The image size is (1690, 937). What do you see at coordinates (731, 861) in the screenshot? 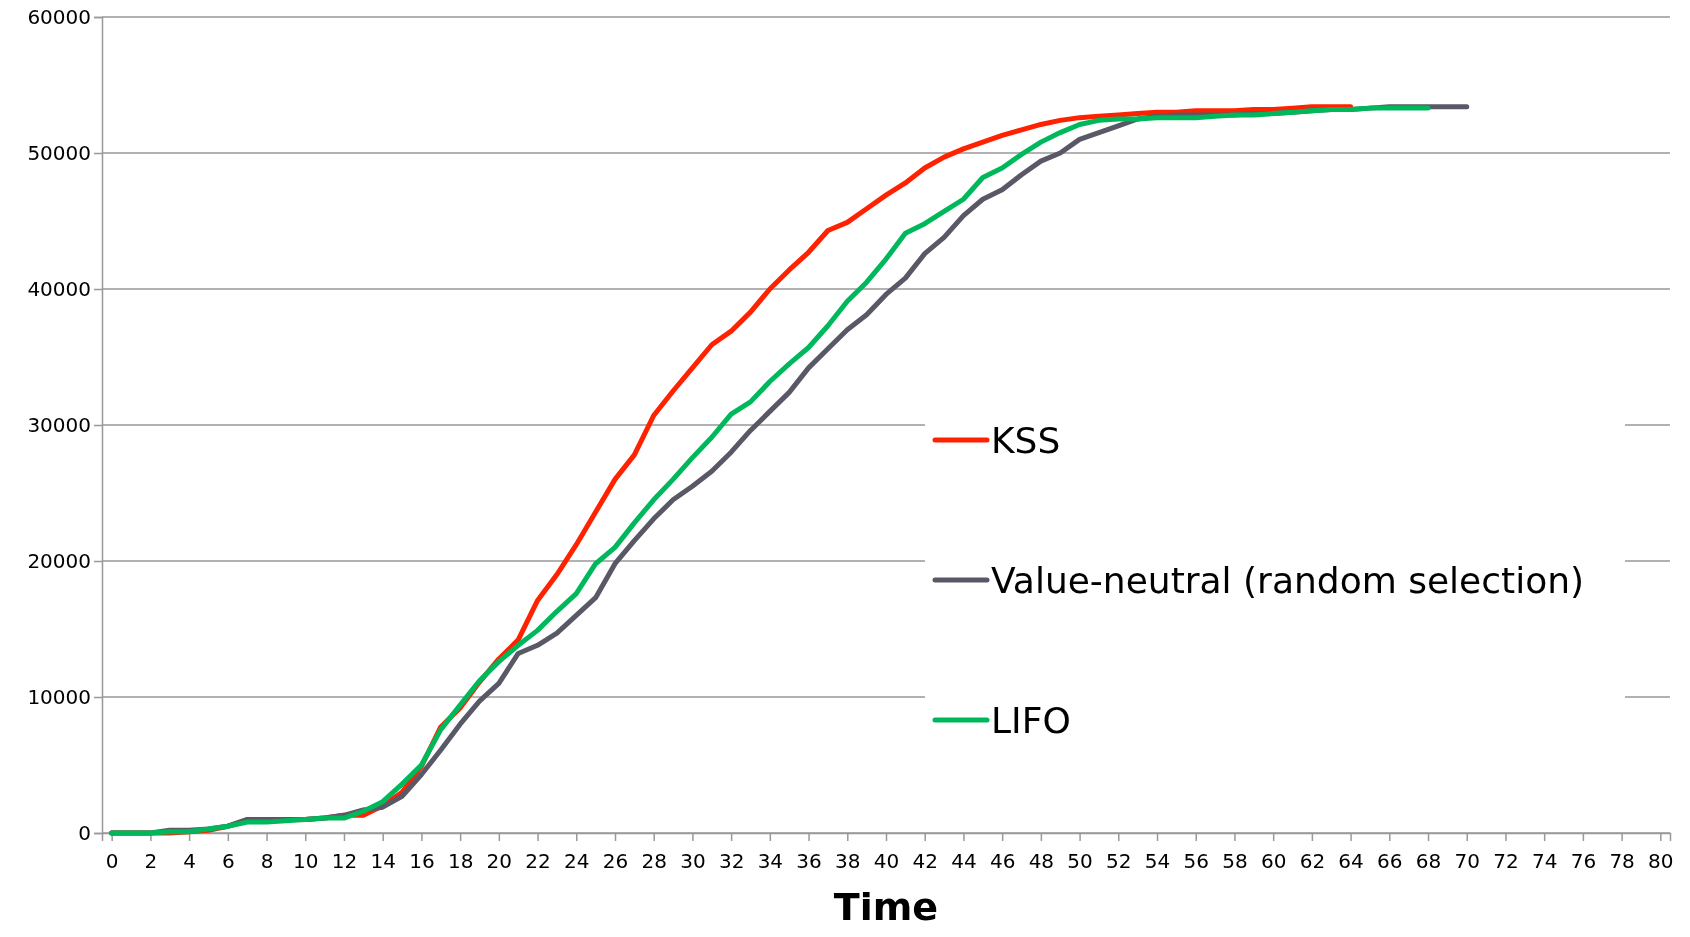
I see `x-tick-label: 32` at bounding box center [731, 861].